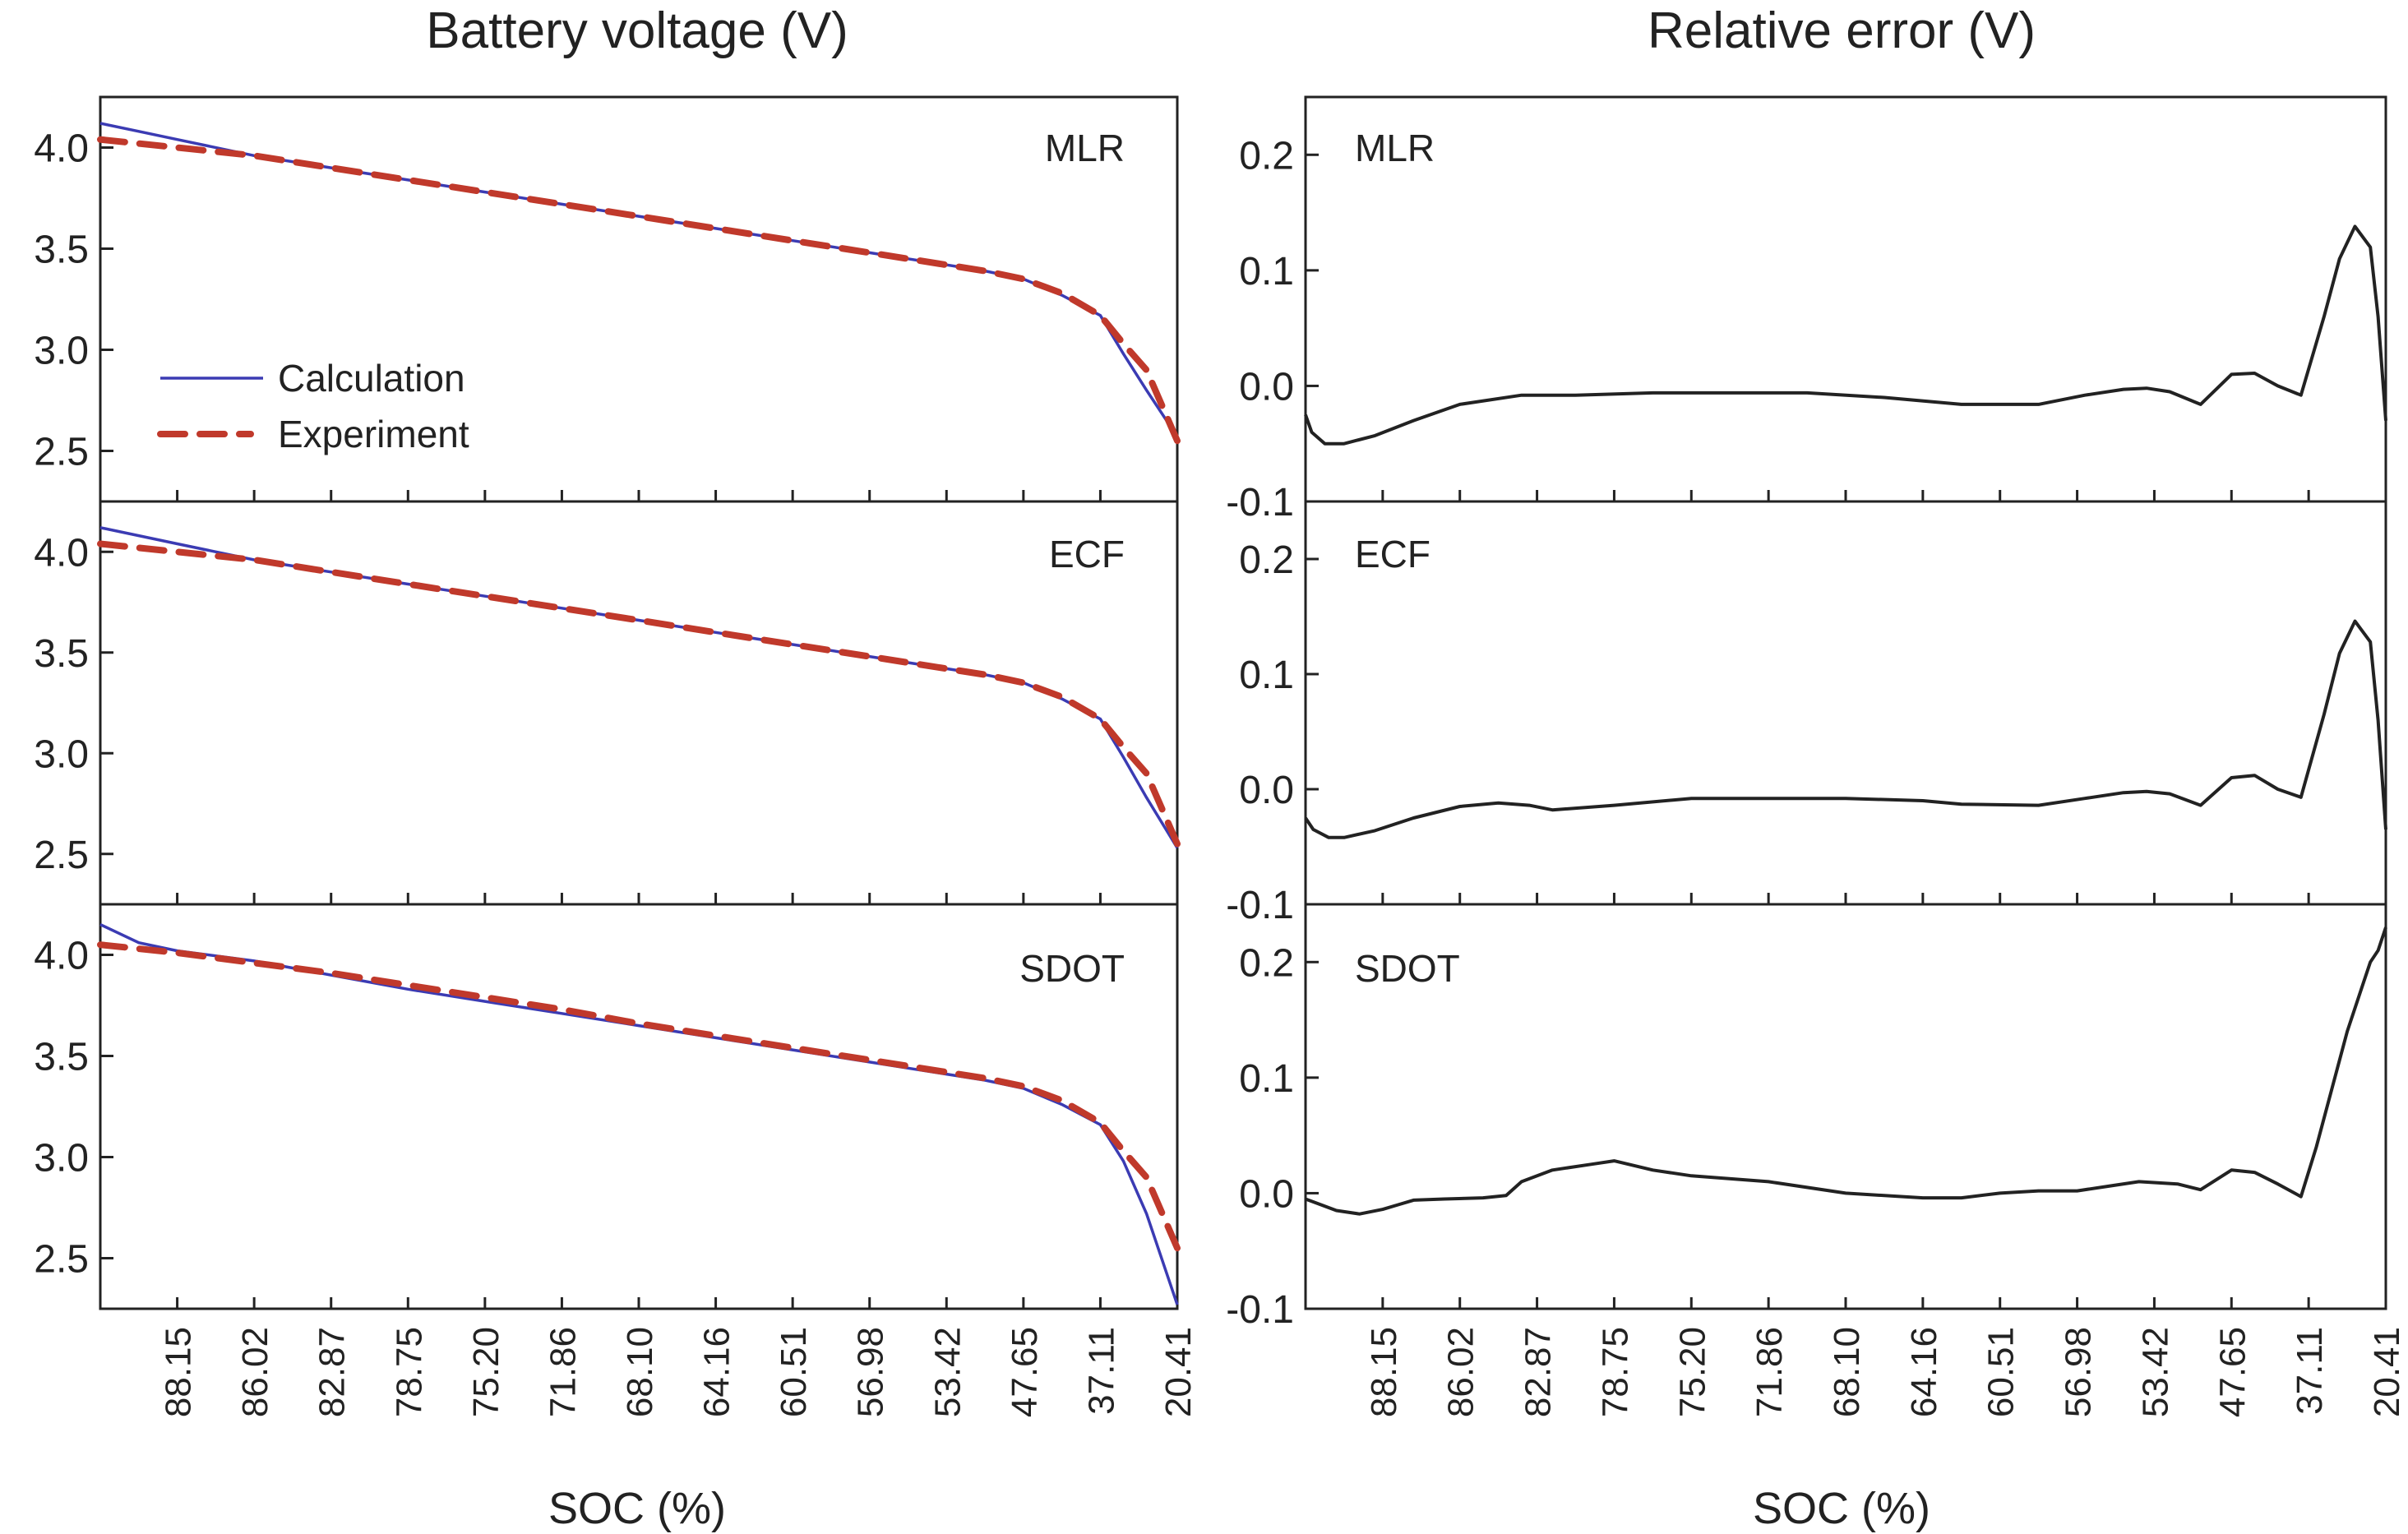 This screenshot has height=1534, width=2408. Describe the element at coordinates (313, 406) in the screenshot. I see `legend: Calculation Experiment` at that location.